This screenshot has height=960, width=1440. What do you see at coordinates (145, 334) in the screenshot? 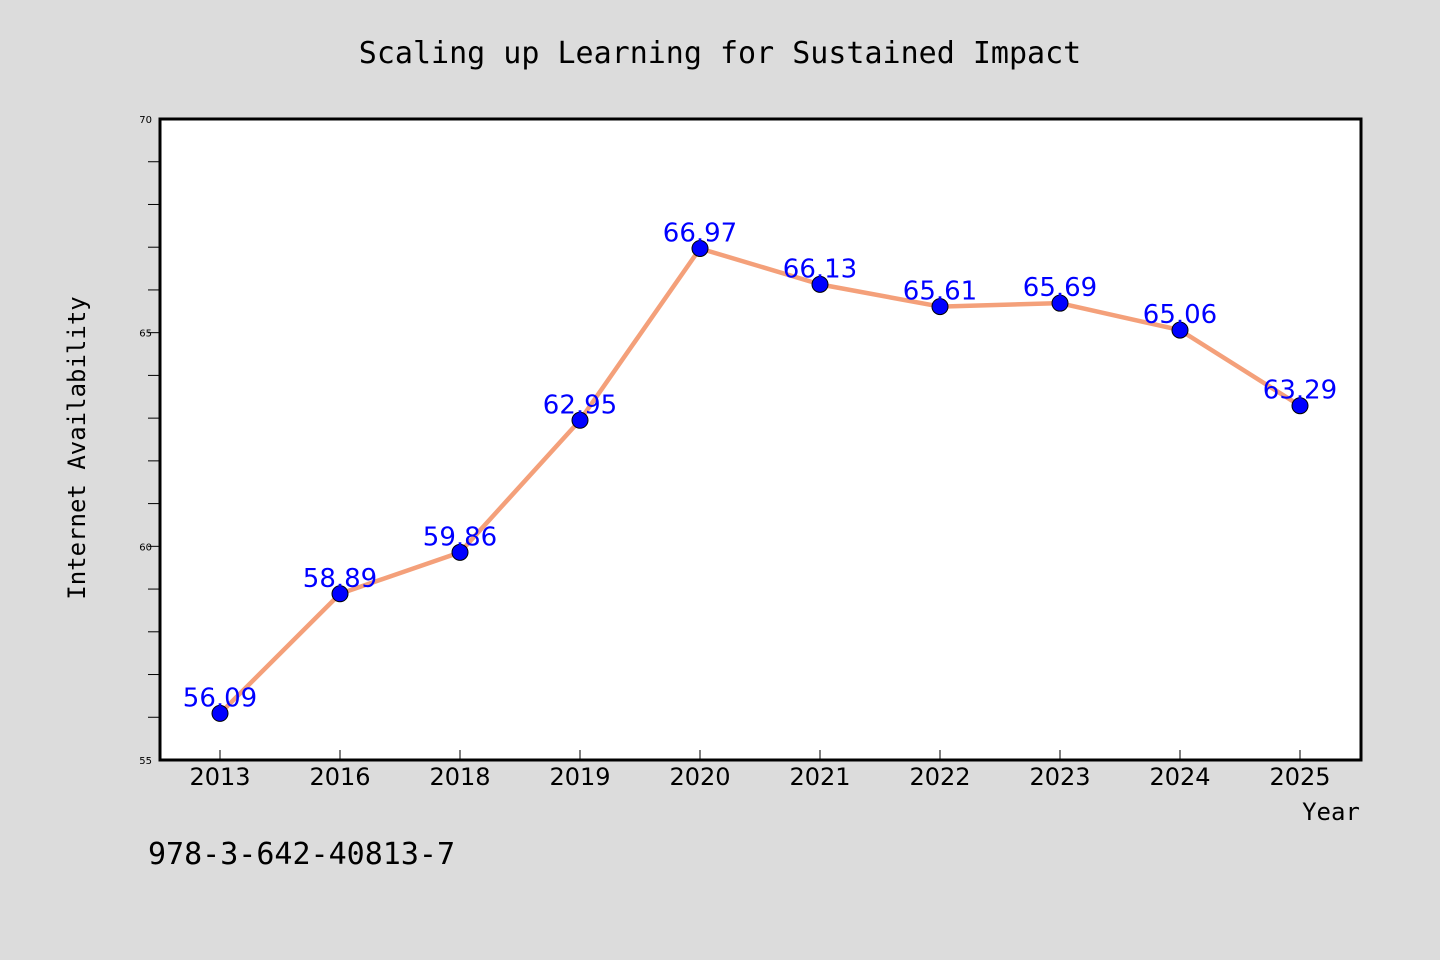
I see `y-tick-label: 65` at bounding box center [145, 334].